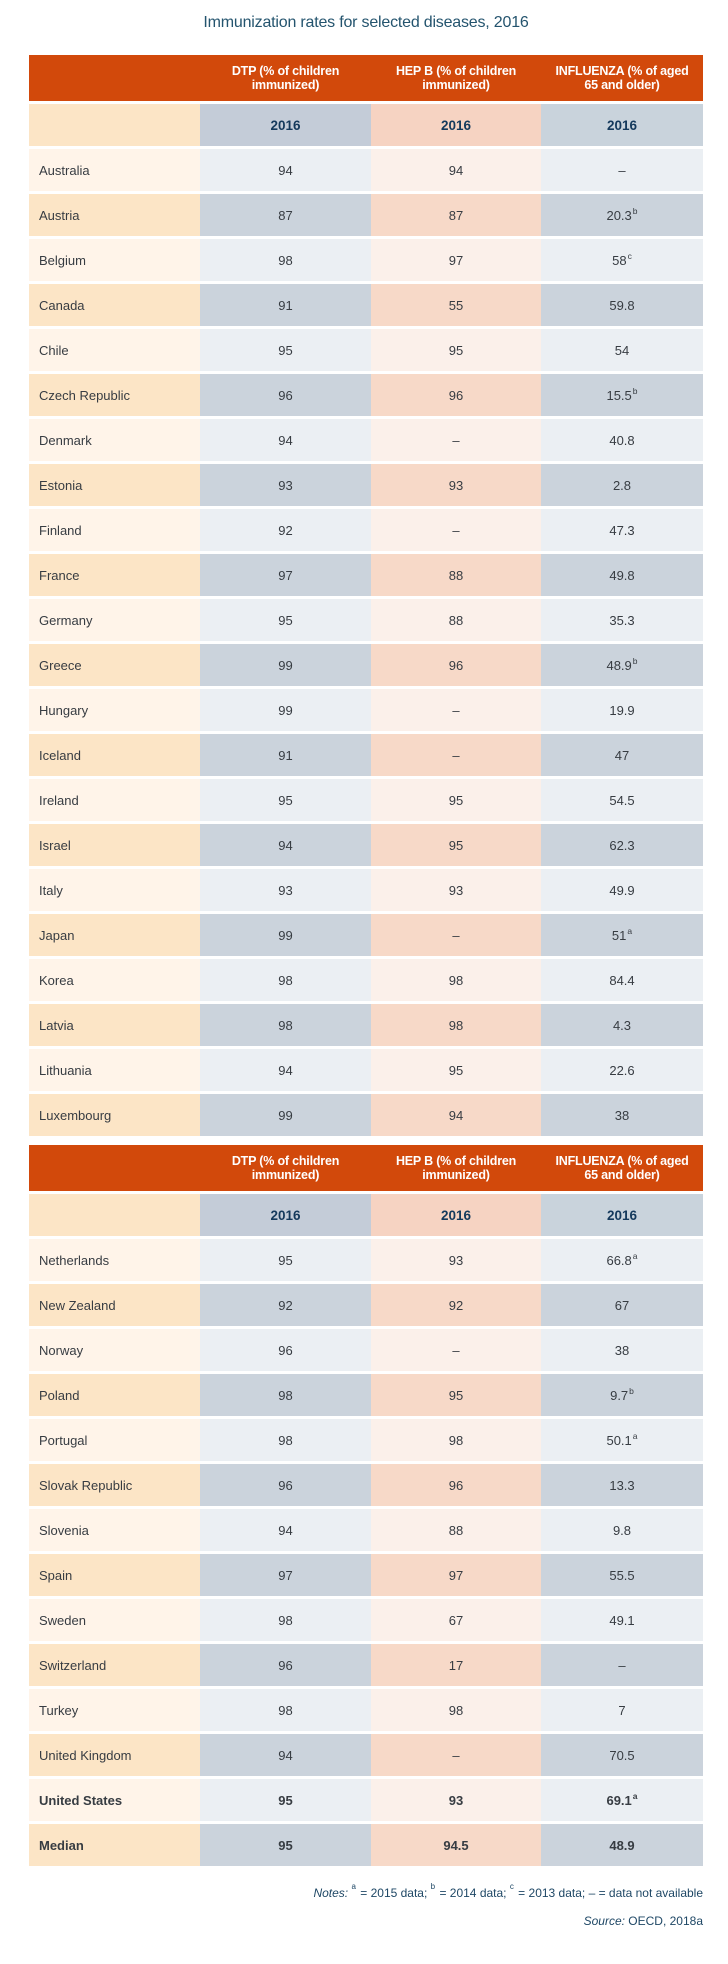 The width and height of the screenshot is (728, 1964). Describe the element at coordinates (114, 935) in the screenshot. I see `country-cell: Japan` at that location.